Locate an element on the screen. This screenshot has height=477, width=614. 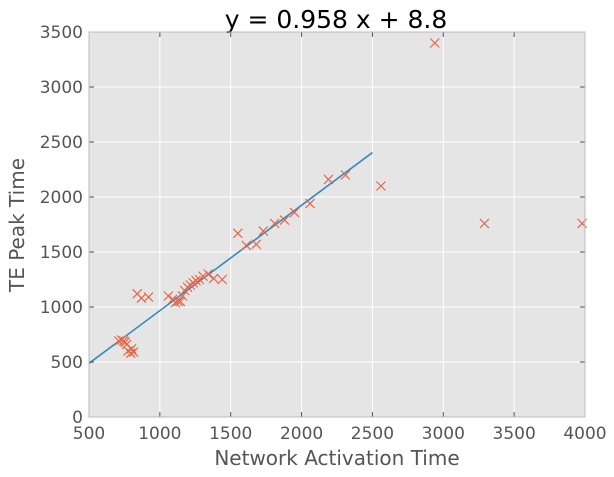
y-tick-label: 3500 is located at coordinates (61, 33).